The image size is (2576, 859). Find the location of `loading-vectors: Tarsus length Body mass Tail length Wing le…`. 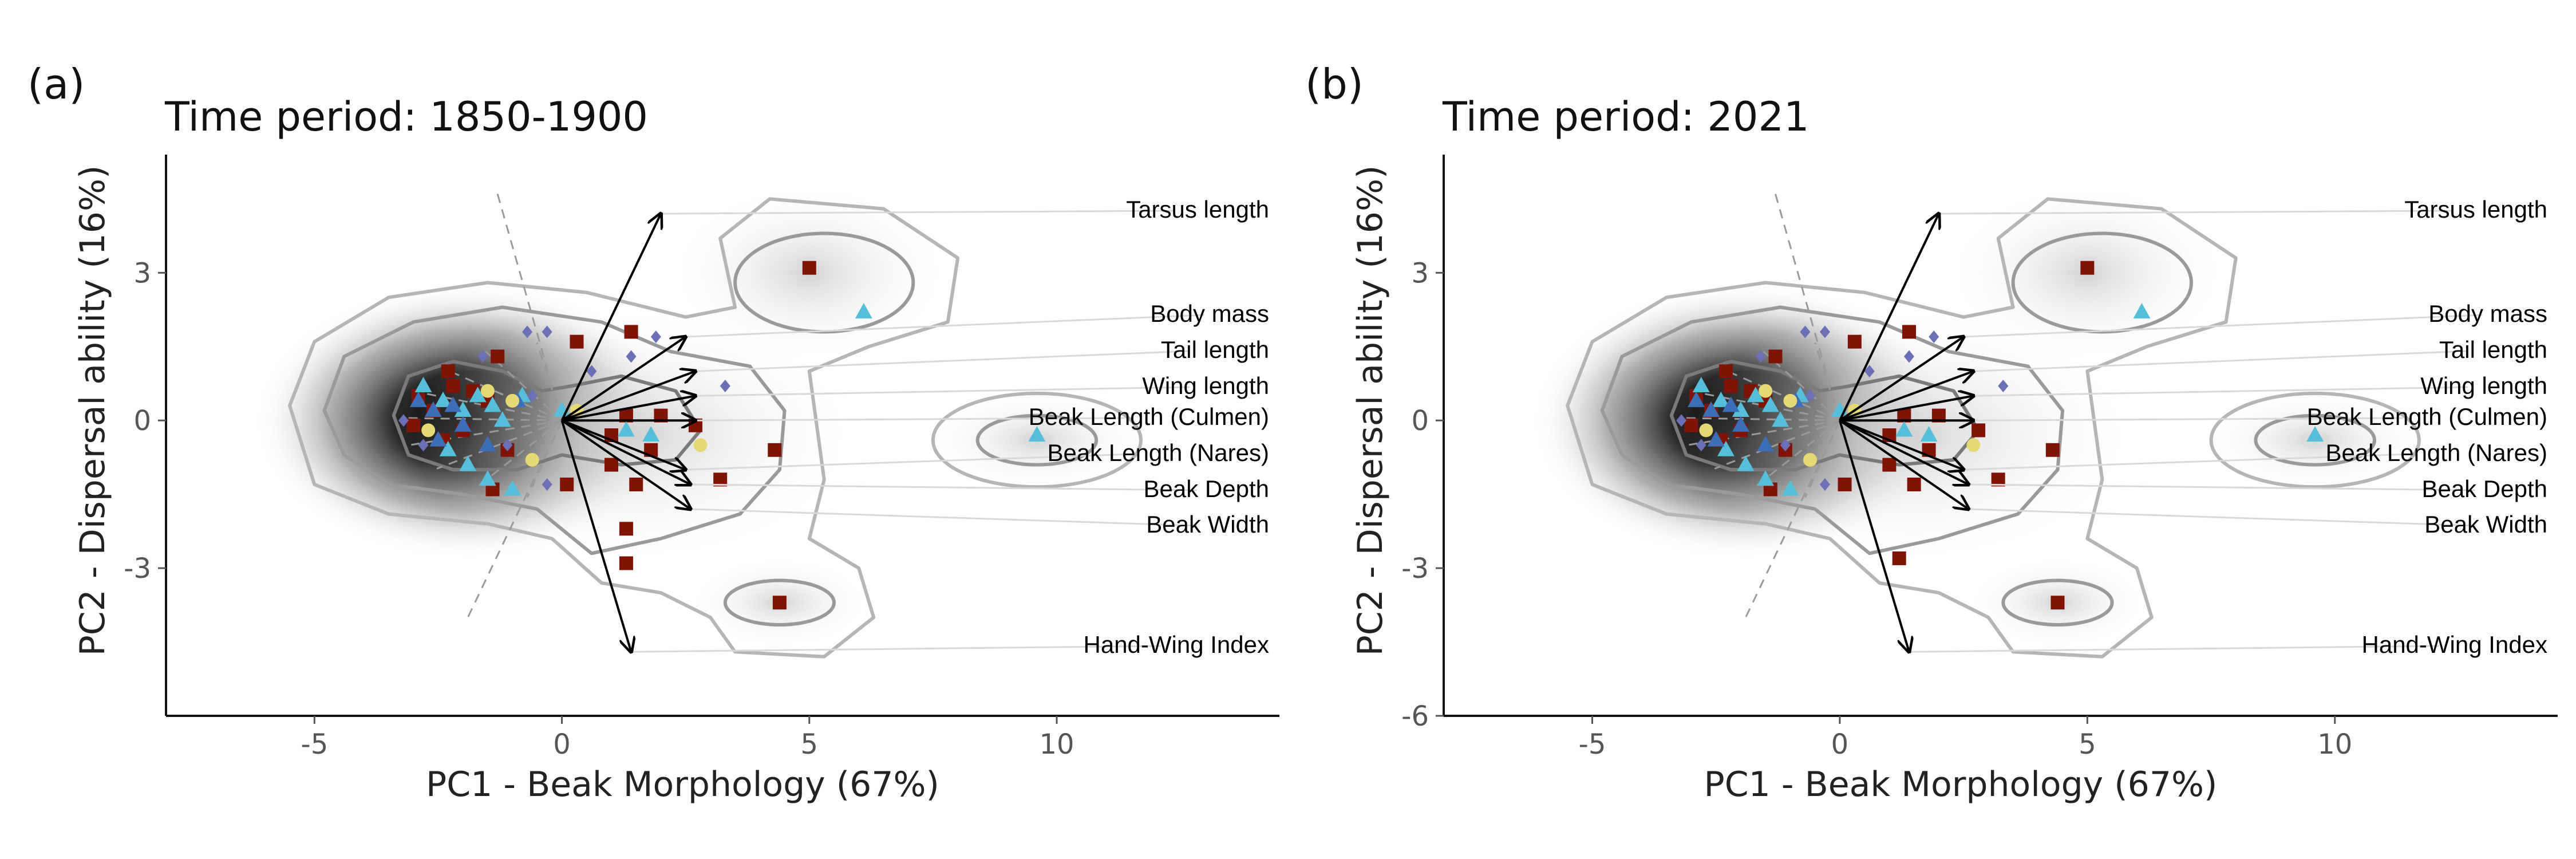

loading-vectors: Tarsus length Body mass Tail length Wing le… is located at coordinates (2193, 427).